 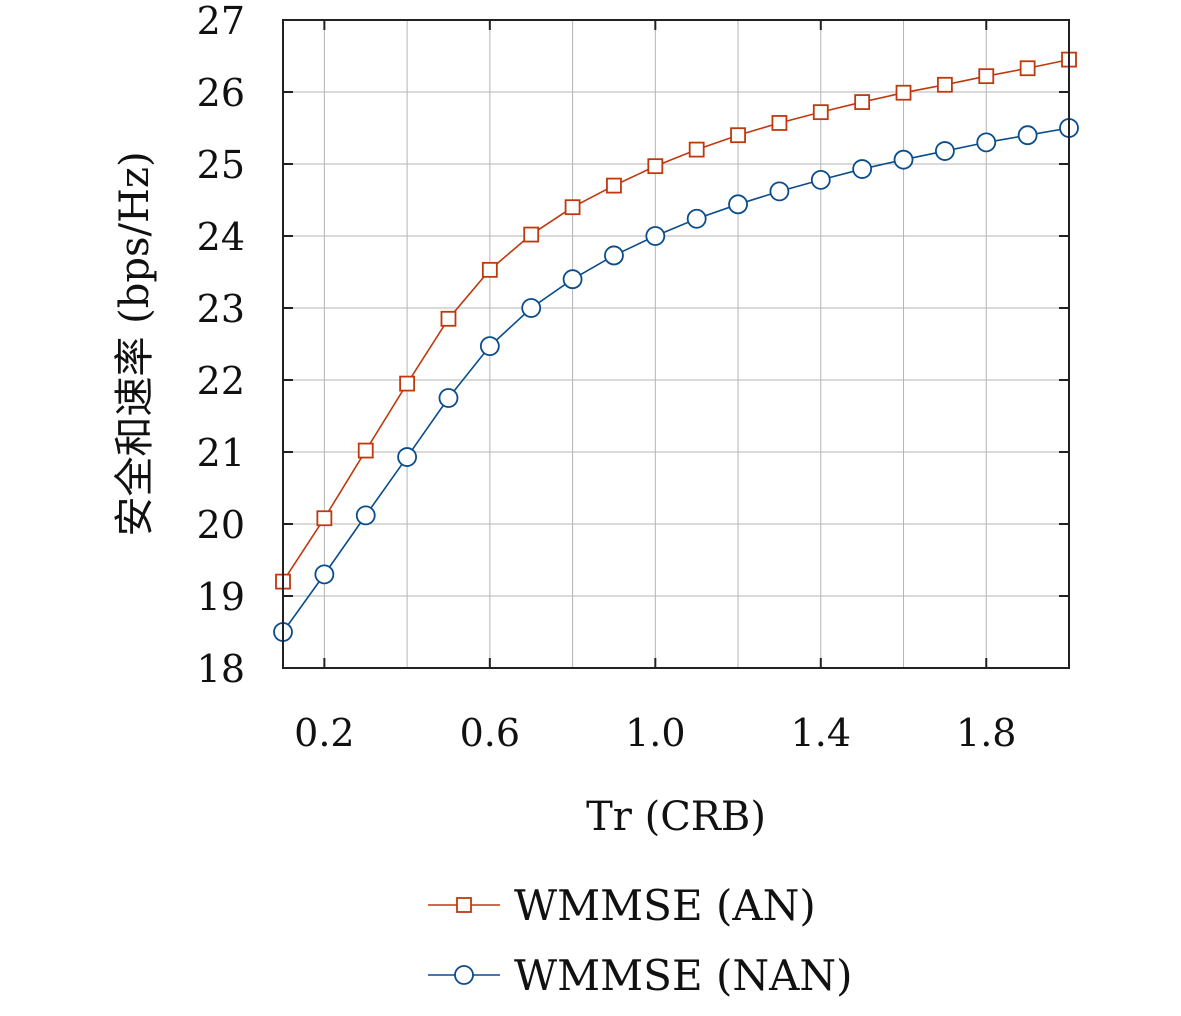 What do you see at coordinates (221, 669) in the screenshot?
I see `y-tick-label: 18` at bounding box center [221, 669].